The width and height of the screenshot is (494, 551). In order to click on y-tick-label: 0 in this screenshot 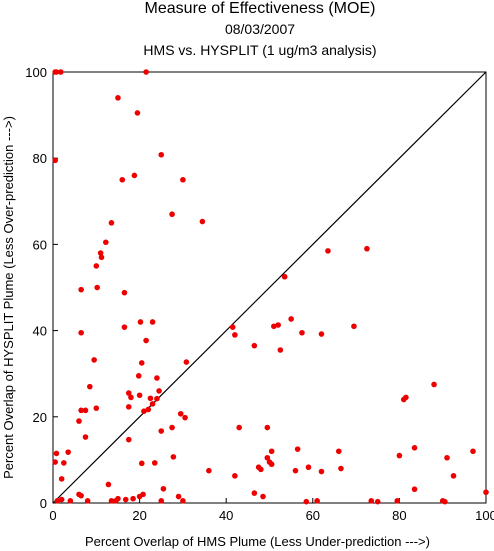, I will do `click(43, 503)`.